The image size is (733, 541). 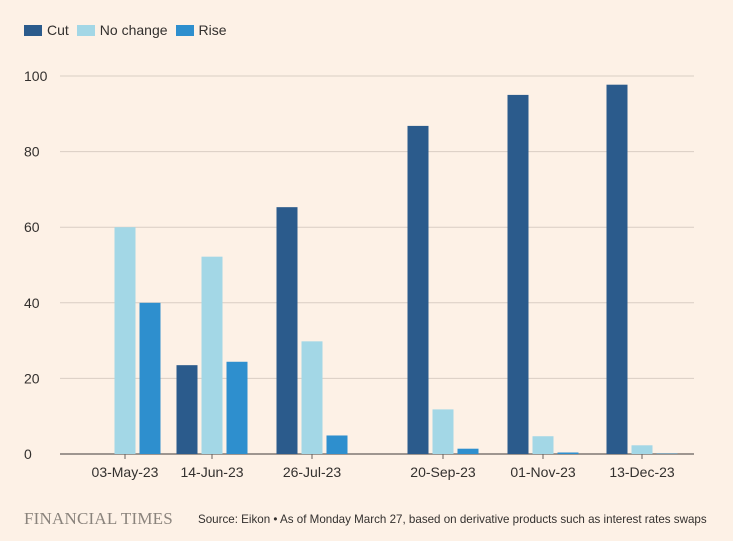 I want to click on legend-swatch-cut, so click(x=33, y=30).